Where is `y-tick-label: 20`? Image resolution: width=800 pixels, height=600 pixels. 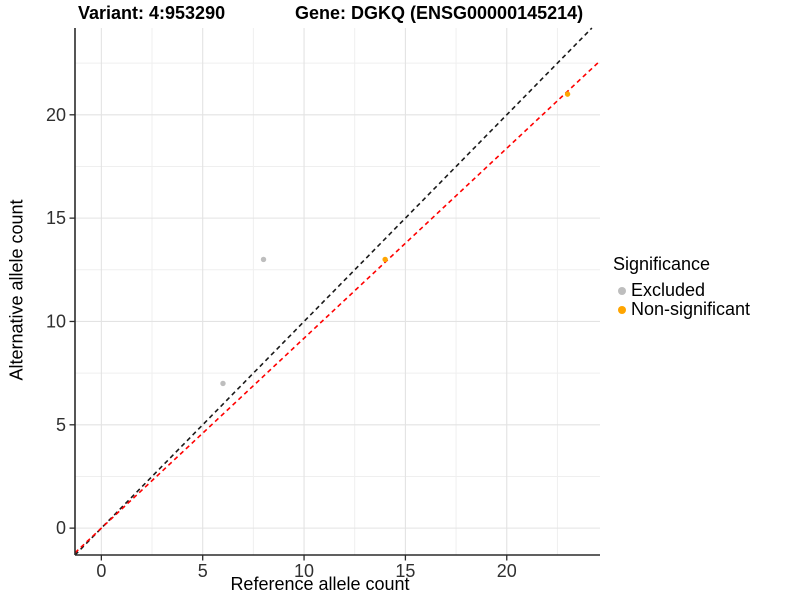 y-tick-label: 20 is located at coordinates (56, 115).